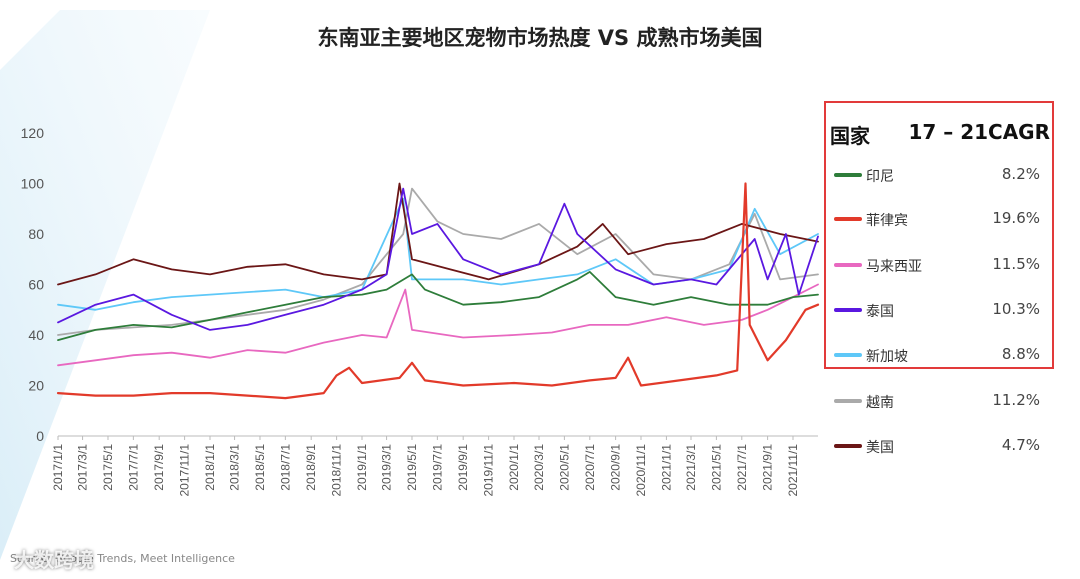 Image resolution: width=1080 pixels, height=579 pixels. I want to click on legend-label: 新加坡, so click(887, 357).